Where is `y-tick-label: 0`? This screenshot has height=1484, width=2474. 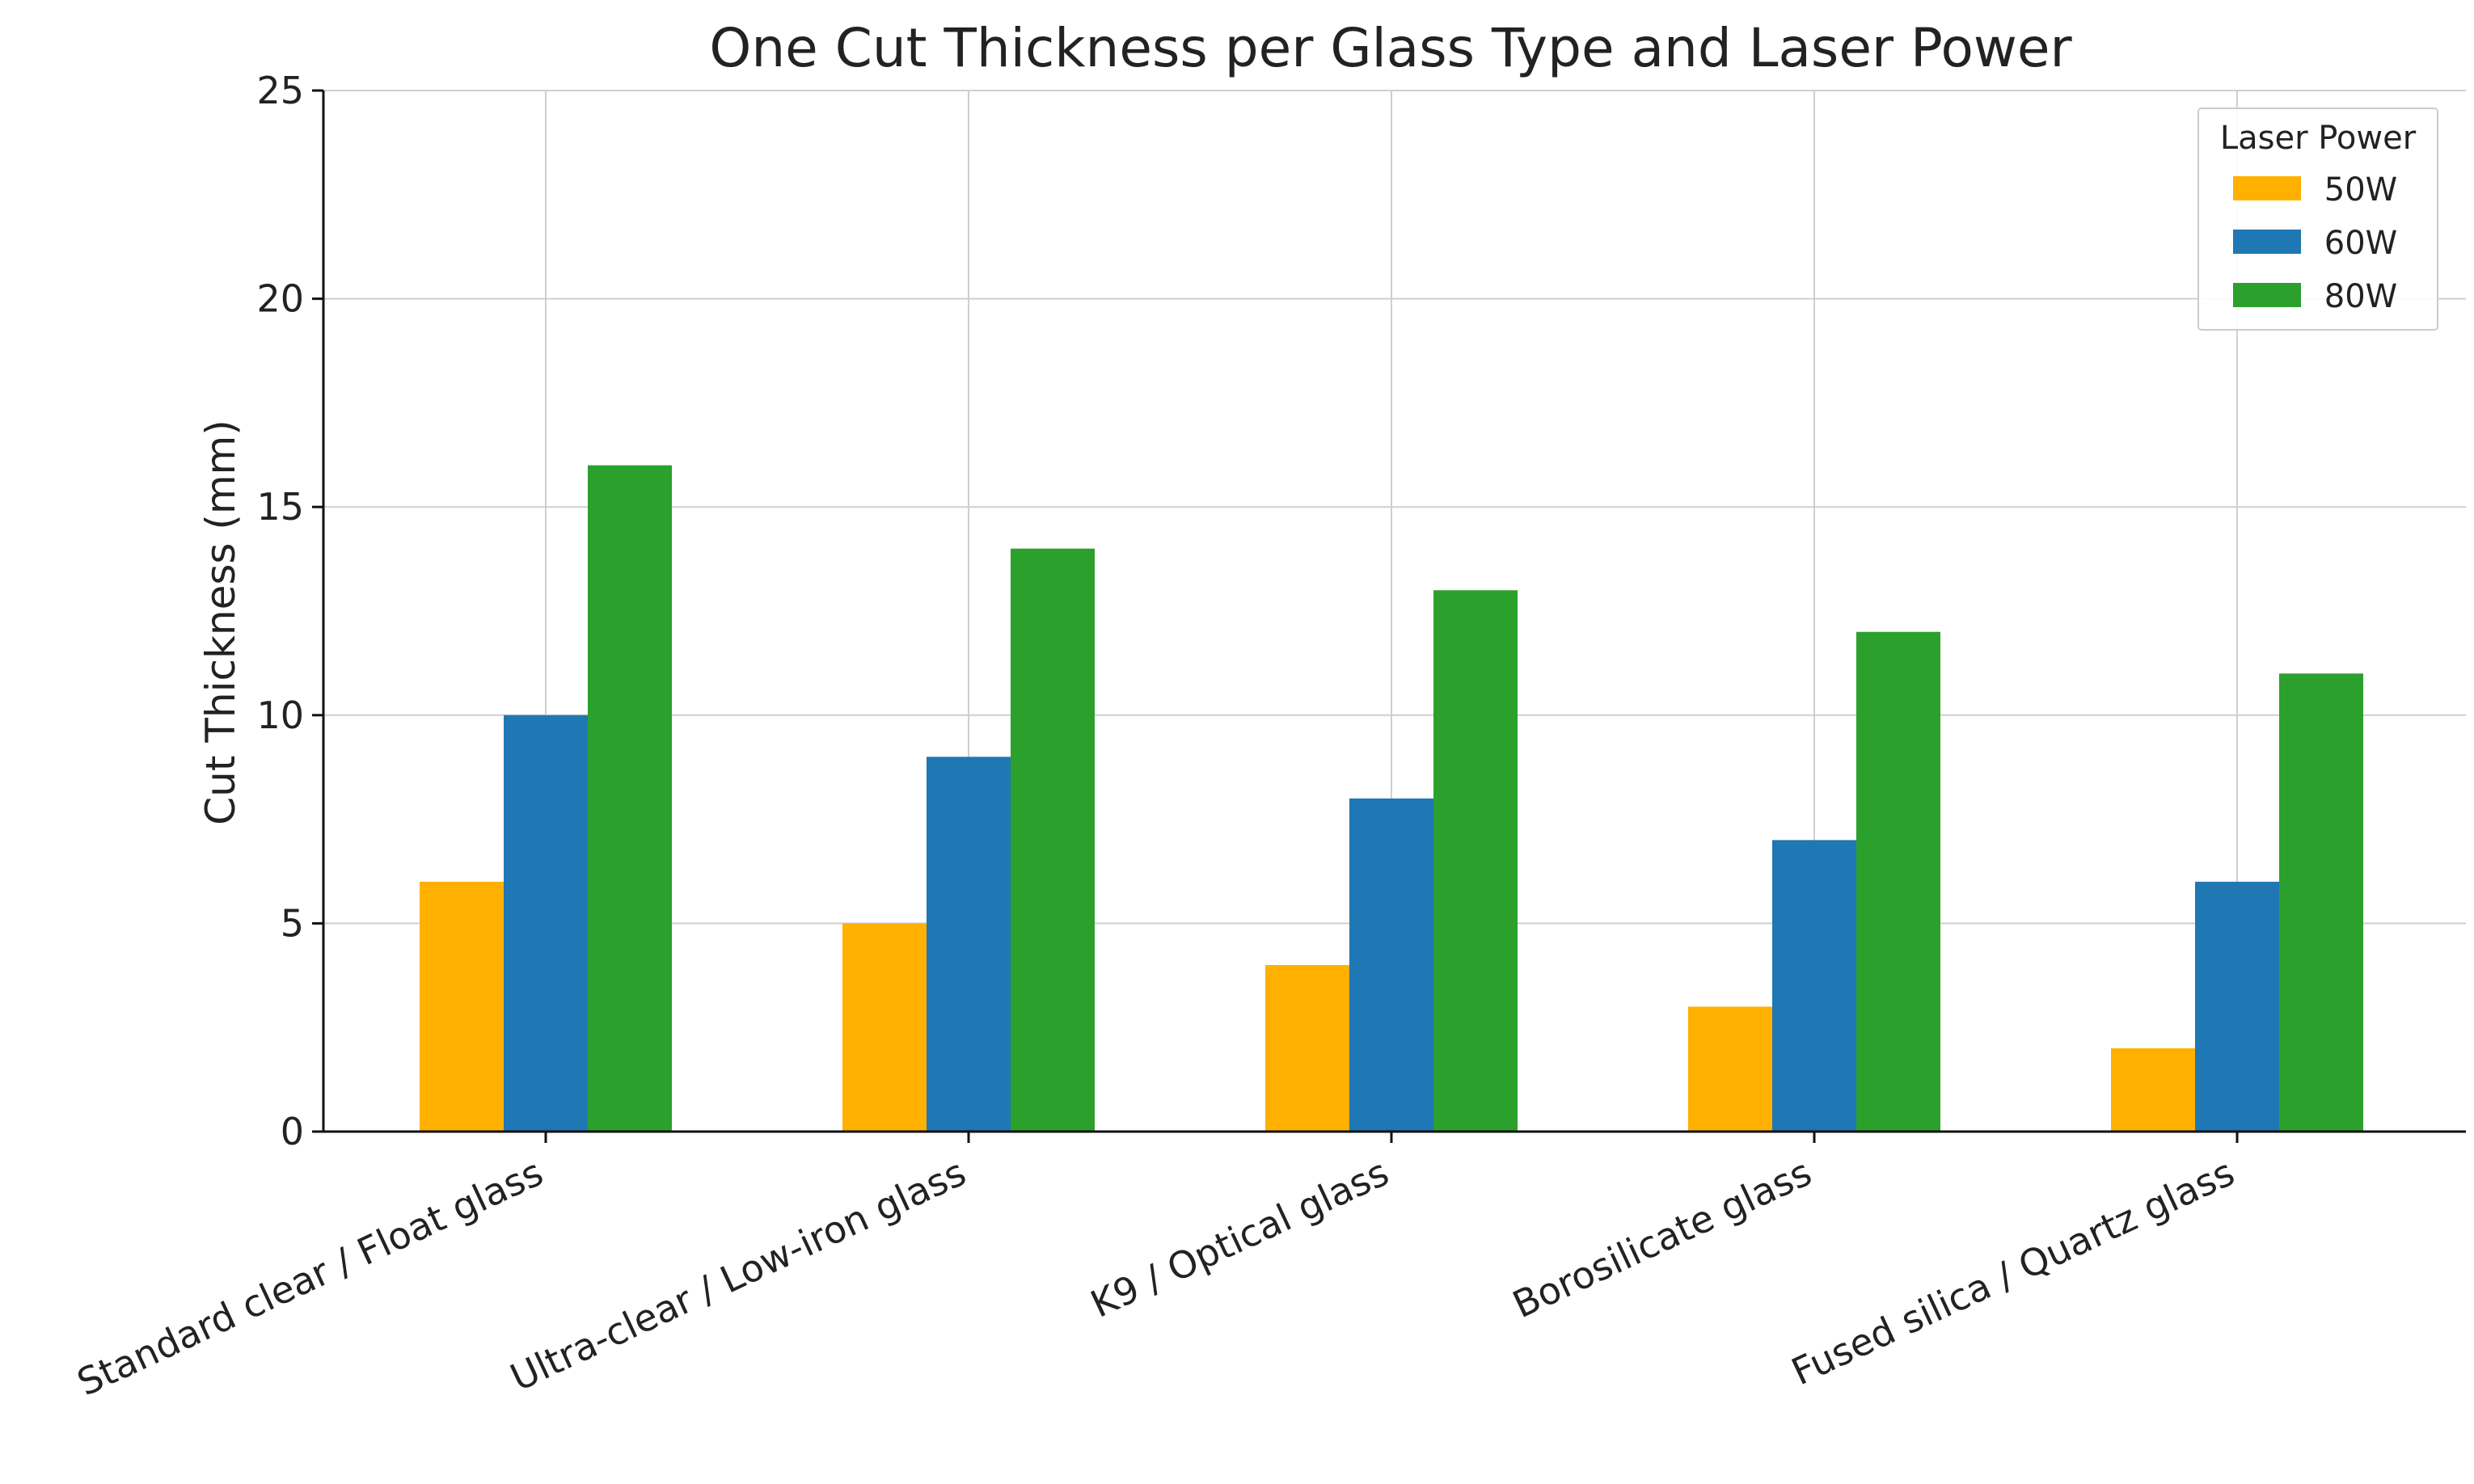 y-tick-label: 0 is located at coordinates (292, 1131).